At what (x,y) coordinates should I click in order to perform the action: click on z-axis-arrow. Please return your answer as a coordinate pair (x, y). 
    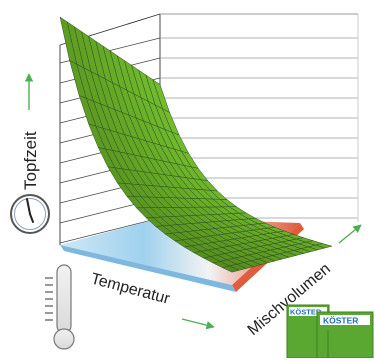
    Looking at the image, I should click on (350, 234).